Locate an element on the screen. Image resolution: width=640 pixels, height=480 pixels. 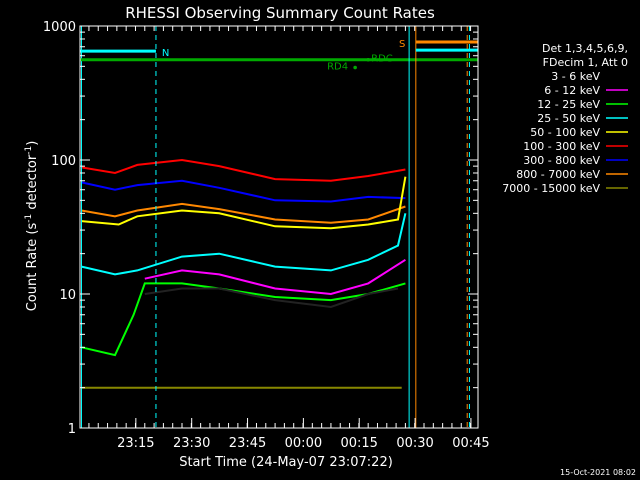
x-tick-label: 23:45 is located at coordinates (247, 443).